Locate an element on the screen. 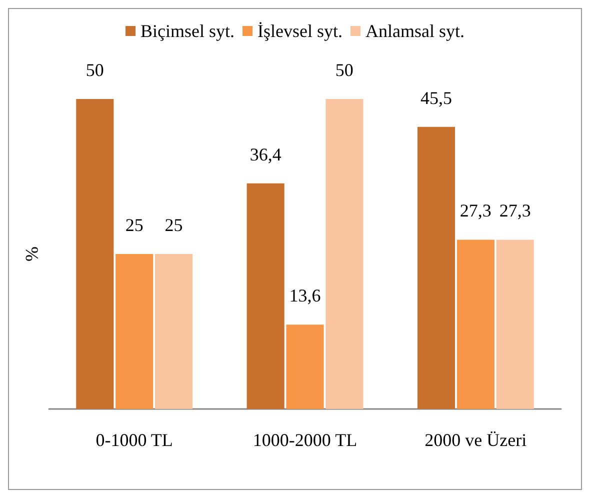  data-label: 45,5 is located at coordinates (436, 98).